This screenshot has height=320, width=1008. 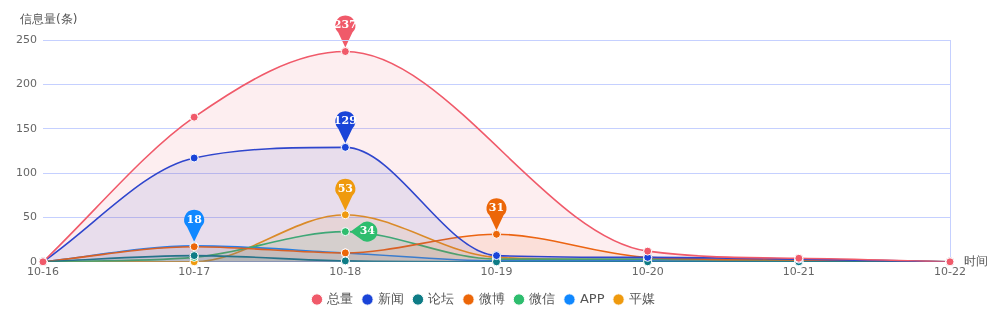 I want to click on y-tick-label: 100, so click(x=26, y=172).